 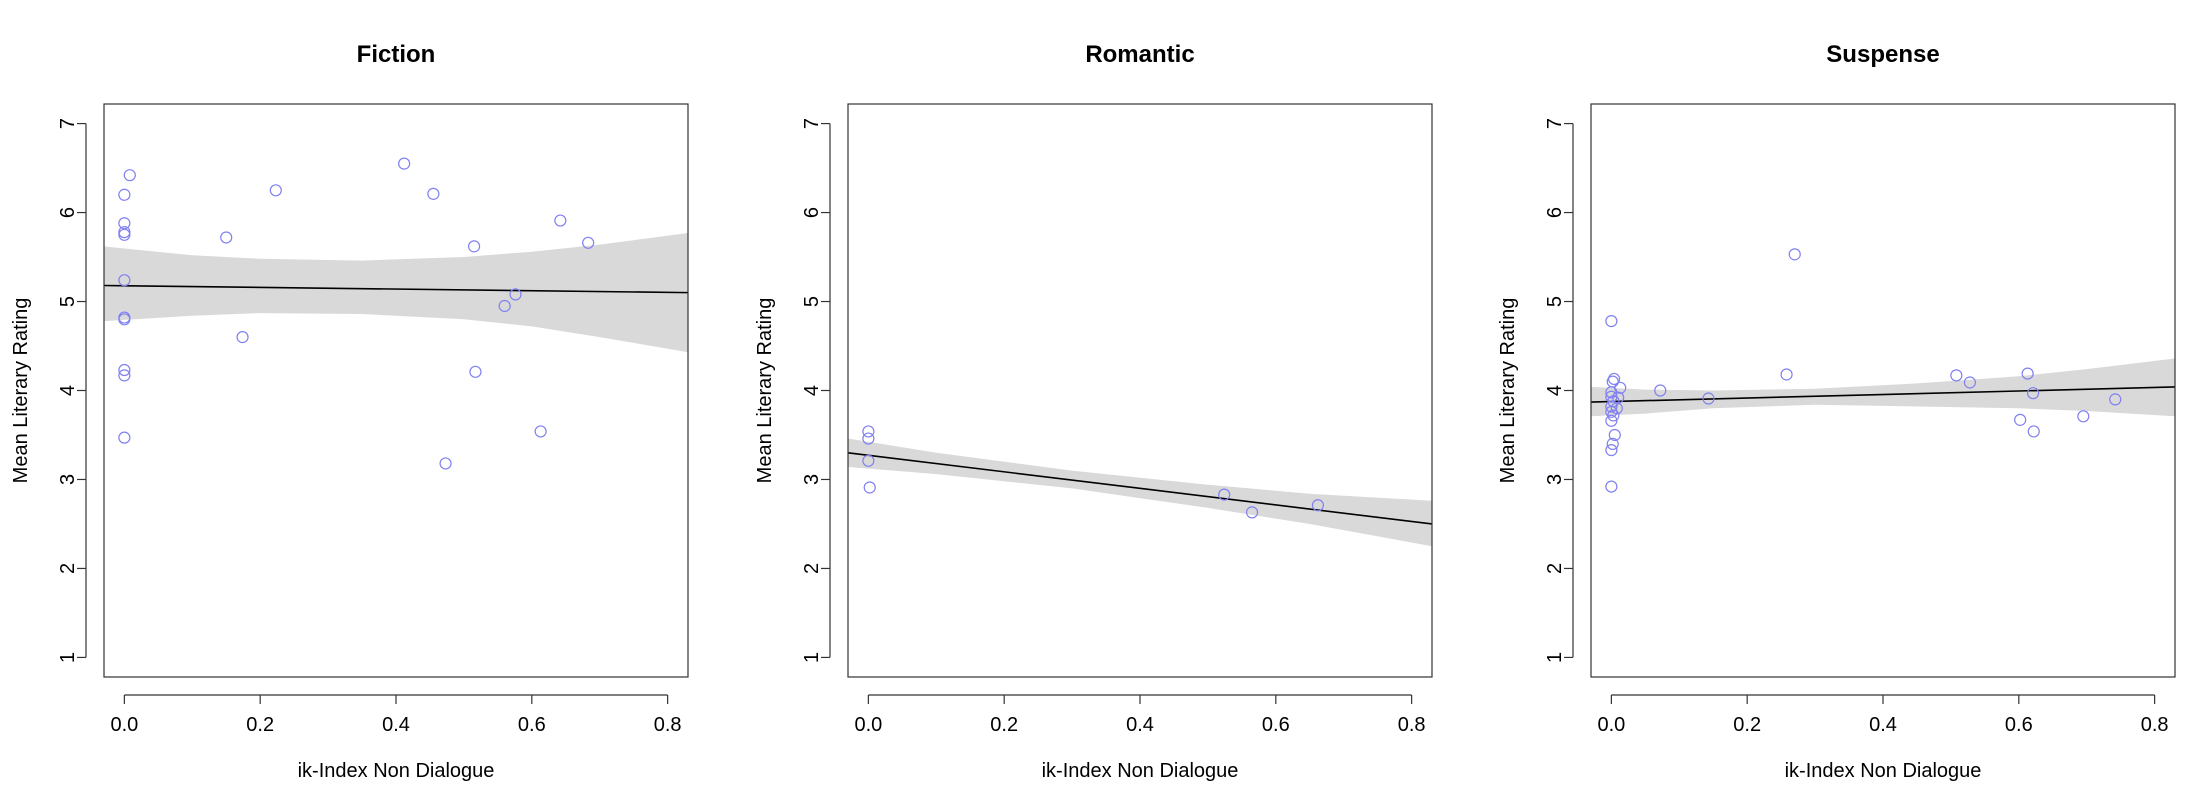 What do you see at coordinates (1882, 54) in the screenshot?
I see `panel-title: Suspense` at bounding box center [1882, 54].